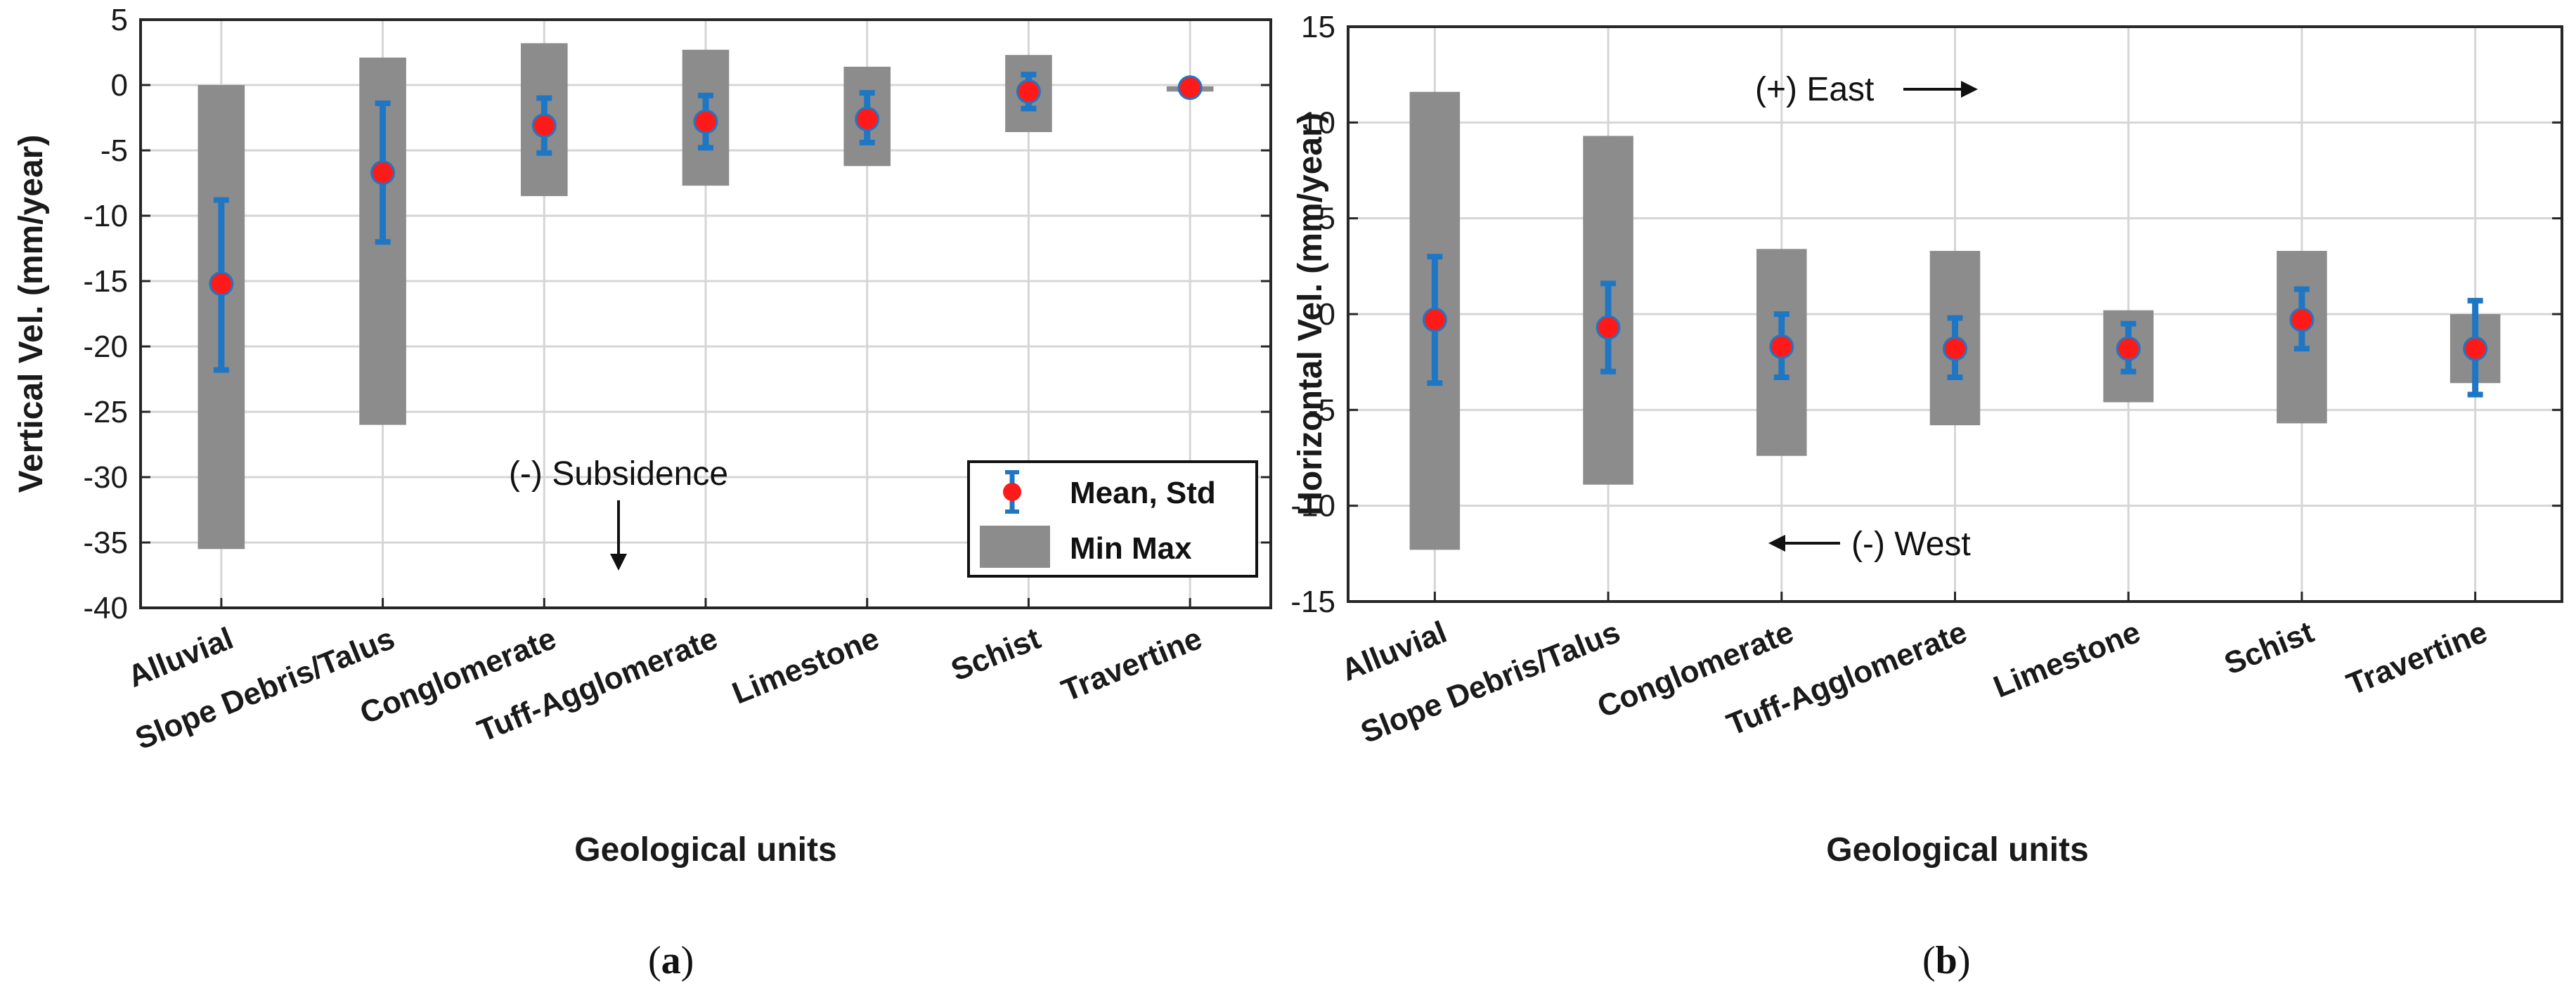 The height and width of the screenshot is (1007, 2576). Describe the element at coordinates (1015, 547) in the screenshot. I see `legend-minmax-swatch` at that location.